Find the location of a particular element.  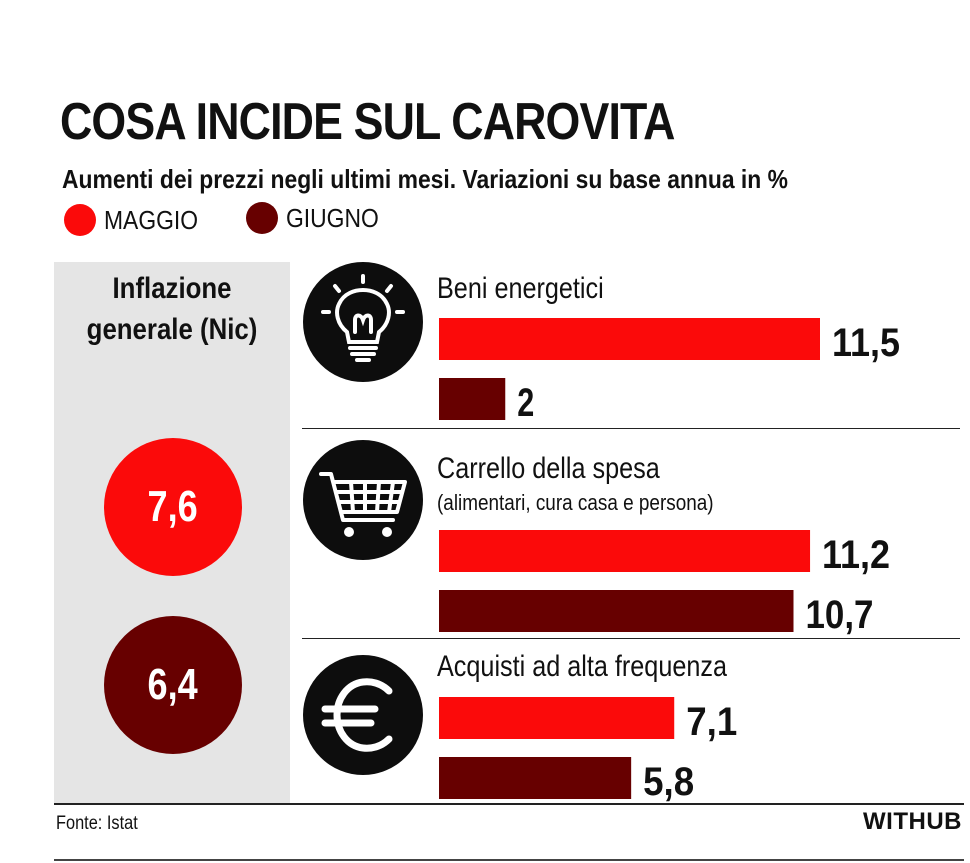

inflation-title: Inflazione generale (Nic) is located at coordinates (172, 309).